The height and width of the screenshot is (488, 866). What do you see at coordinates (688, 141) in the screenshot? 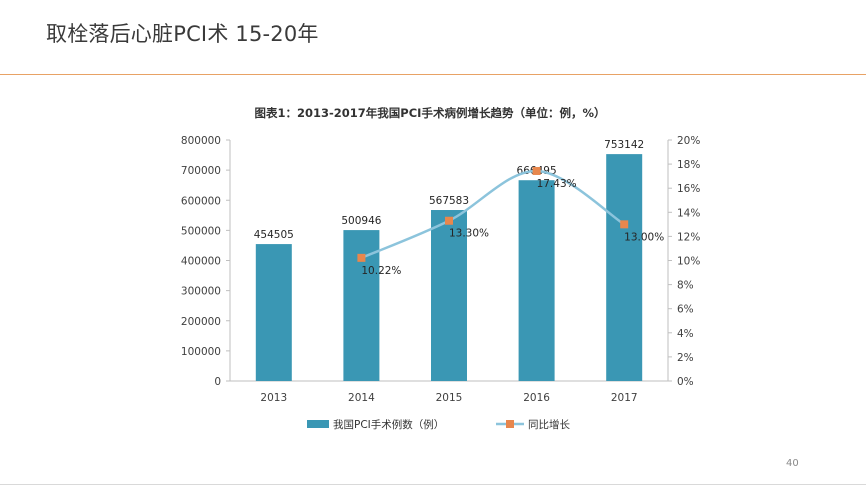
I see `y-right-tick-label: 20%` at bounding box center [688, 141].